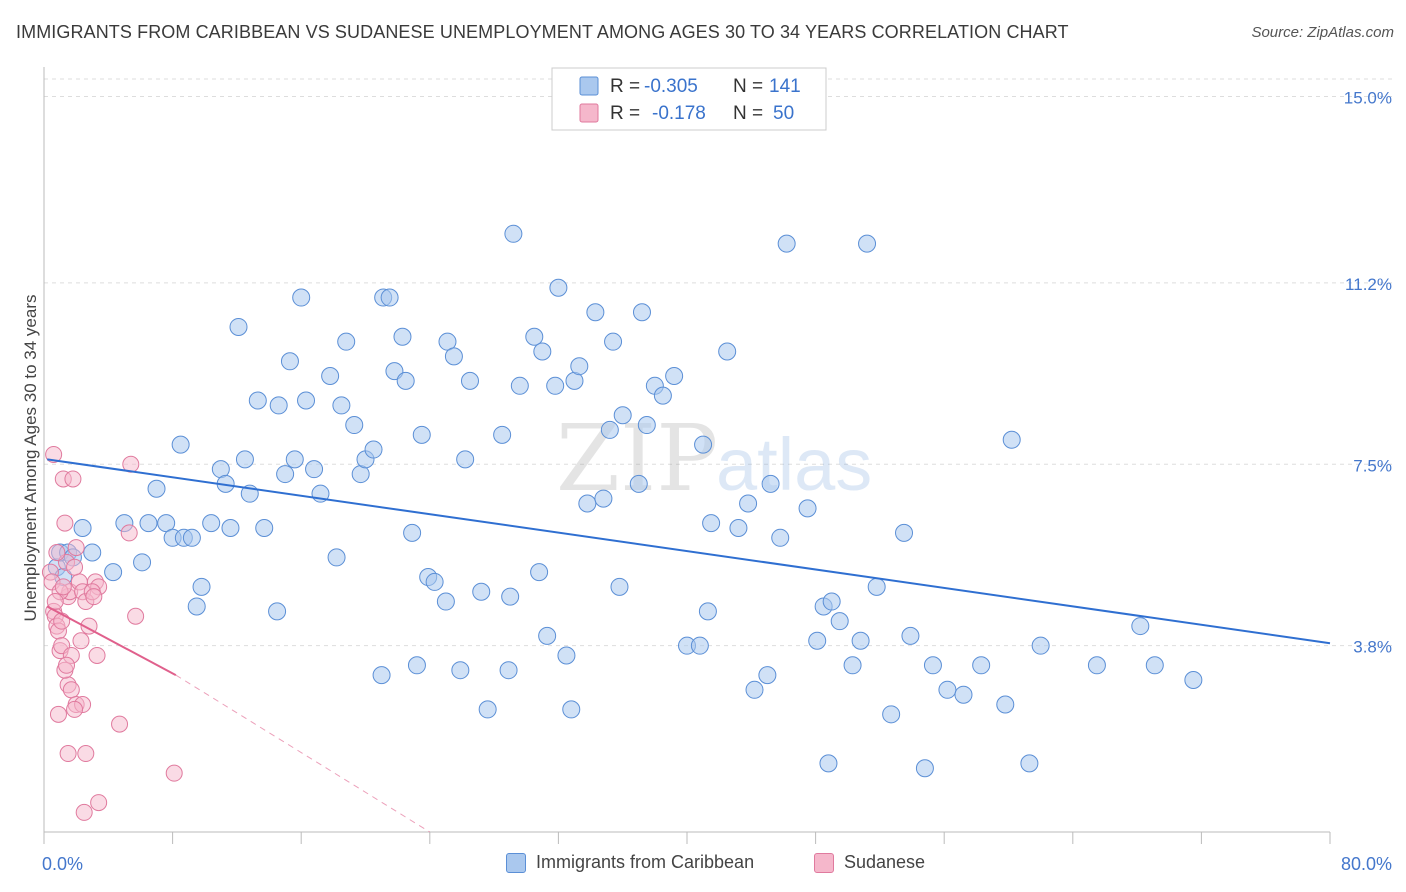 Image resolution: width=1406 pixels, height=892 pixels. I want to click on legend-swatch-sudanese, so click(589, 113).